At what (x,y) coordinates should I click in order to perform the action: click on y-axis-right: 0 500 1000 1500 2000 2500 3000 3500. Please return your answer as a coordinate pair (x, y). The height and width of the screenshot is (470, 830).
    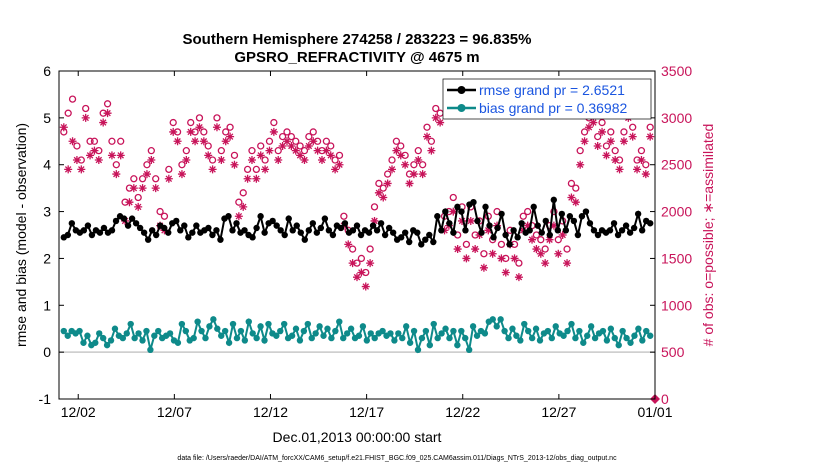
    Looking at the image, I should click on (671, 235).